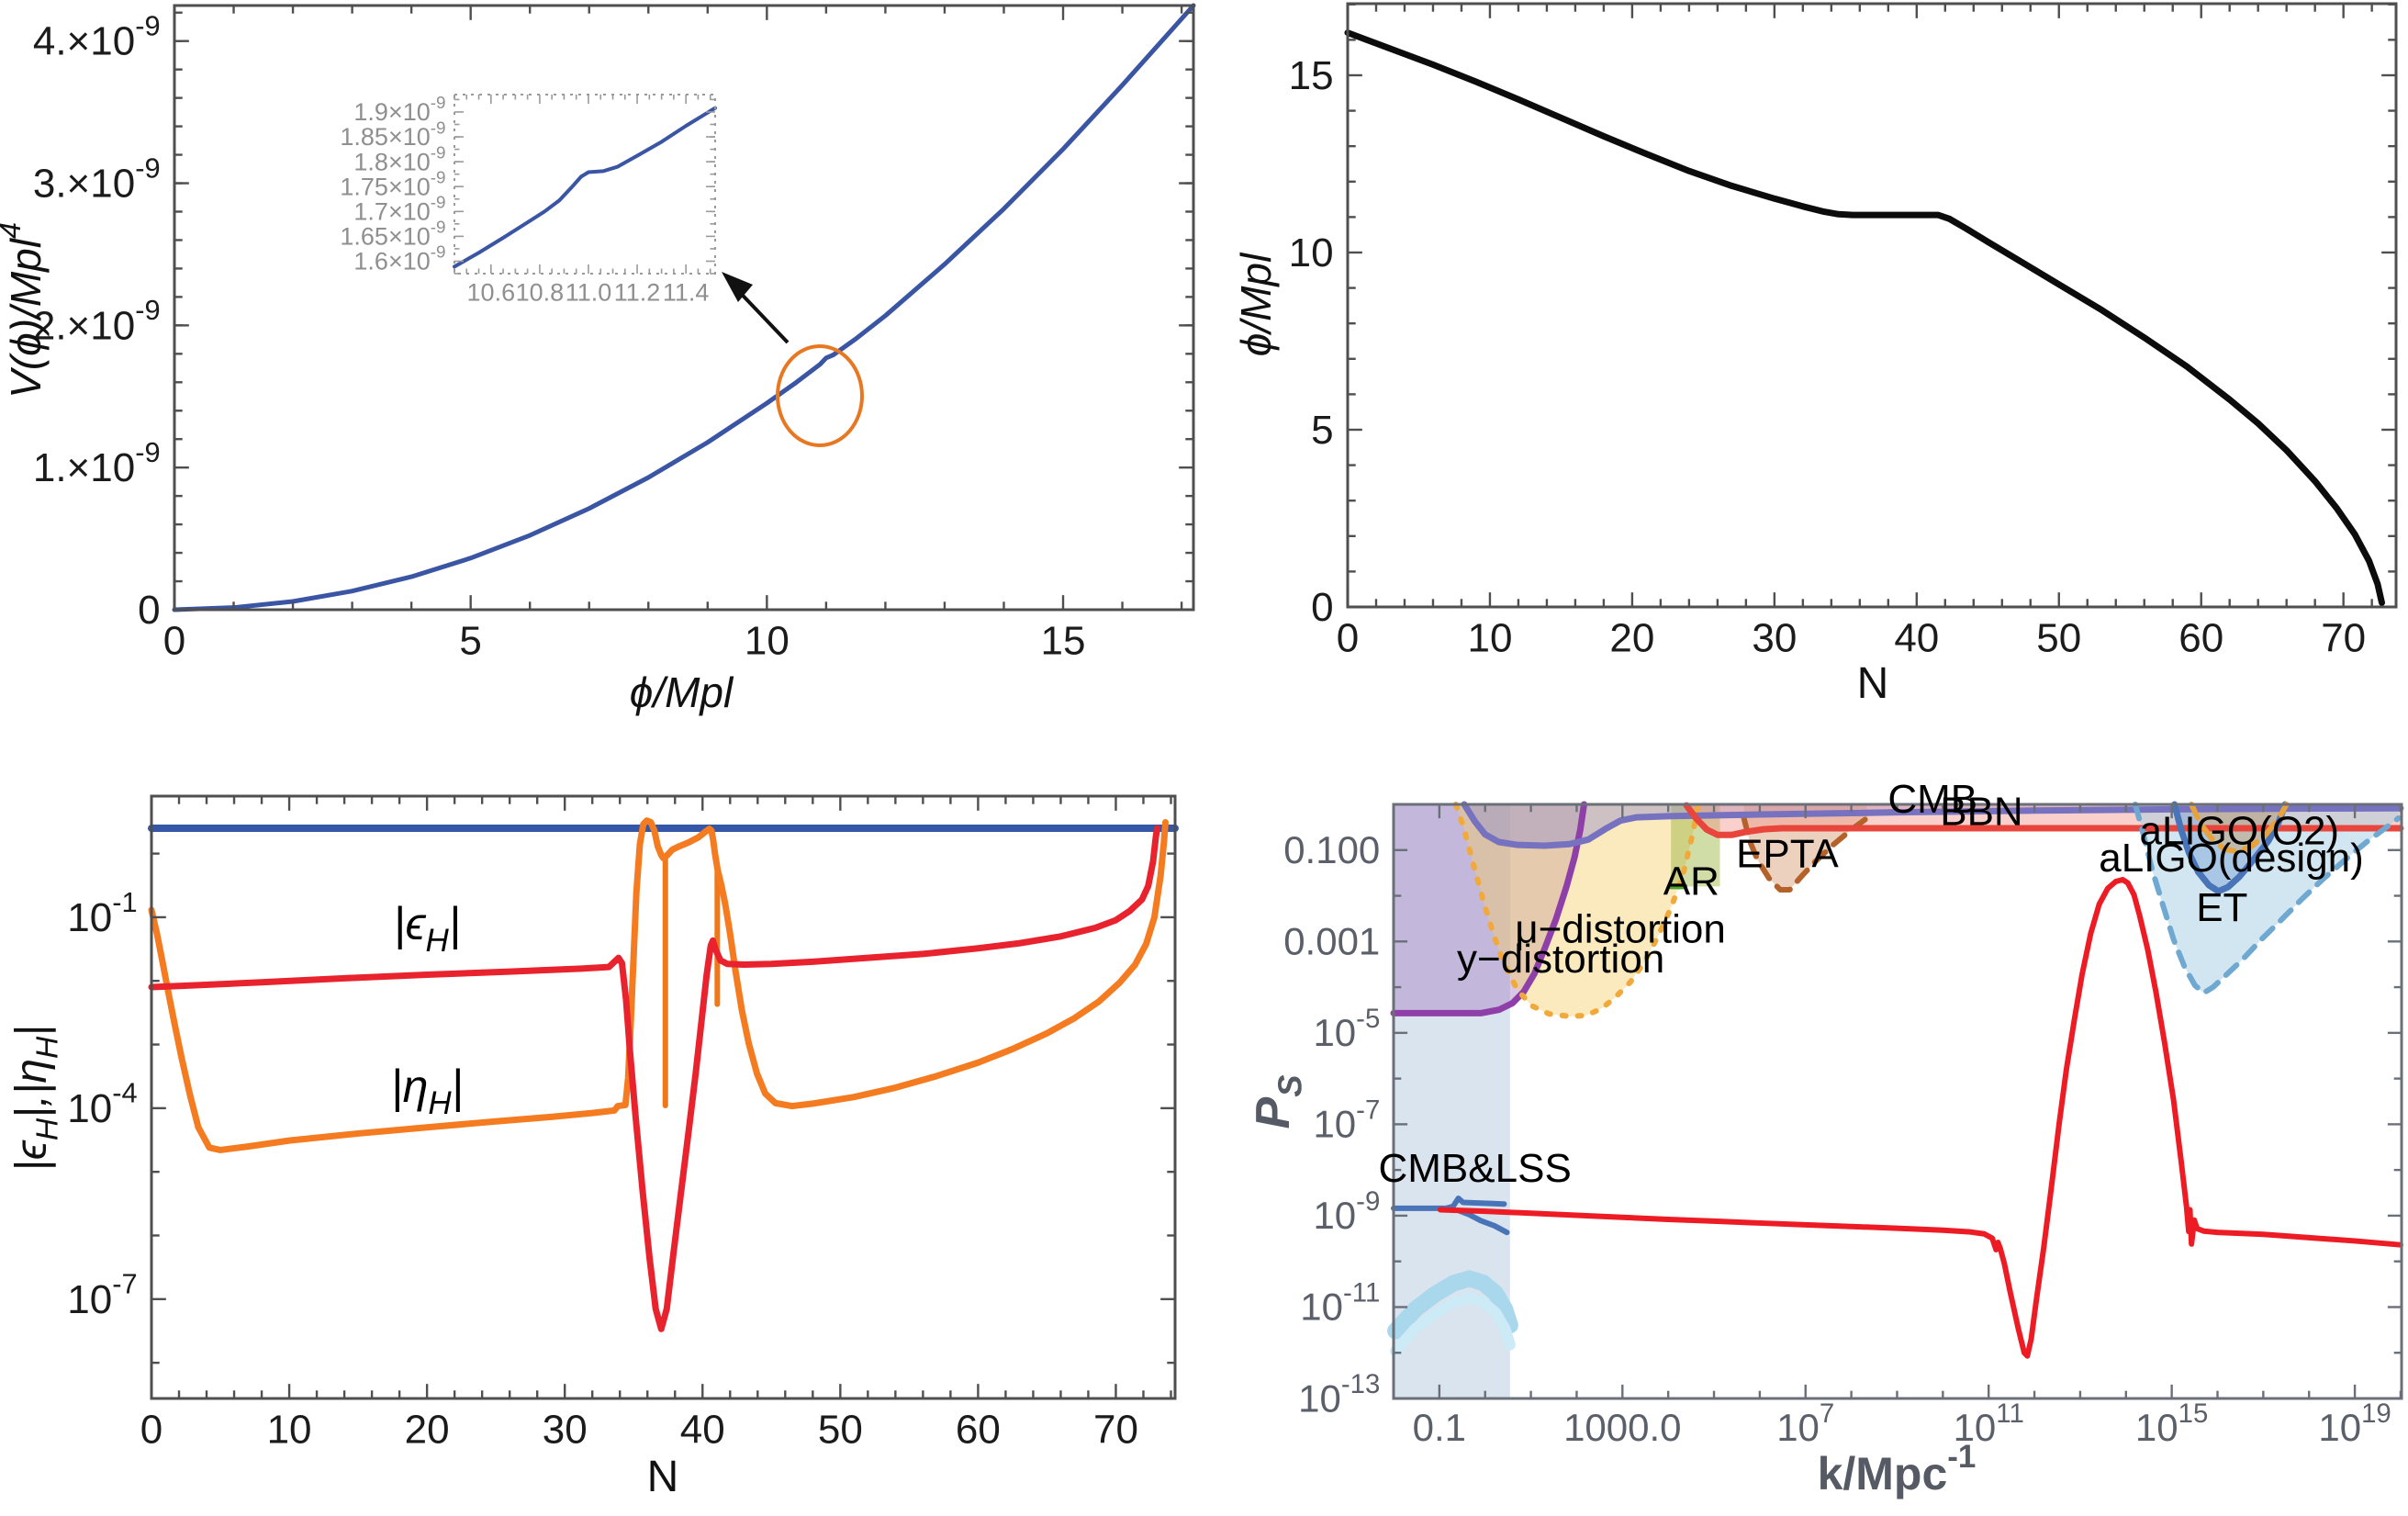 Image resolution: width=2408 pixels, height=1516 pixels. Describe the element at coordinates (1920, 1118) in the screenshot. I see `power-spectrum-curve` at that location.